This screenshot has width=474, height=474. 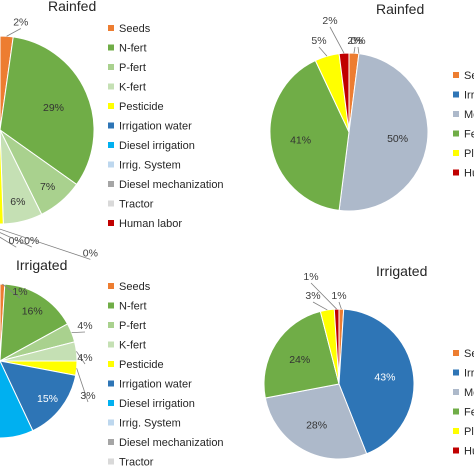 What do you see at coordinates (384, 378) in the screenshot?
I see `data-label: 43%` at bounding box center [384, 378].